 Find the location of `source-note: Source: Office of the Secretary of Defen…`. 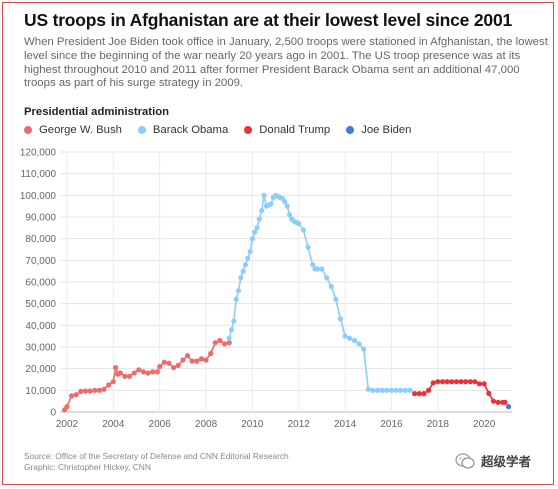

source-note: Source: Office of the Secretary of Defen… is located at coordinates (156, 462).